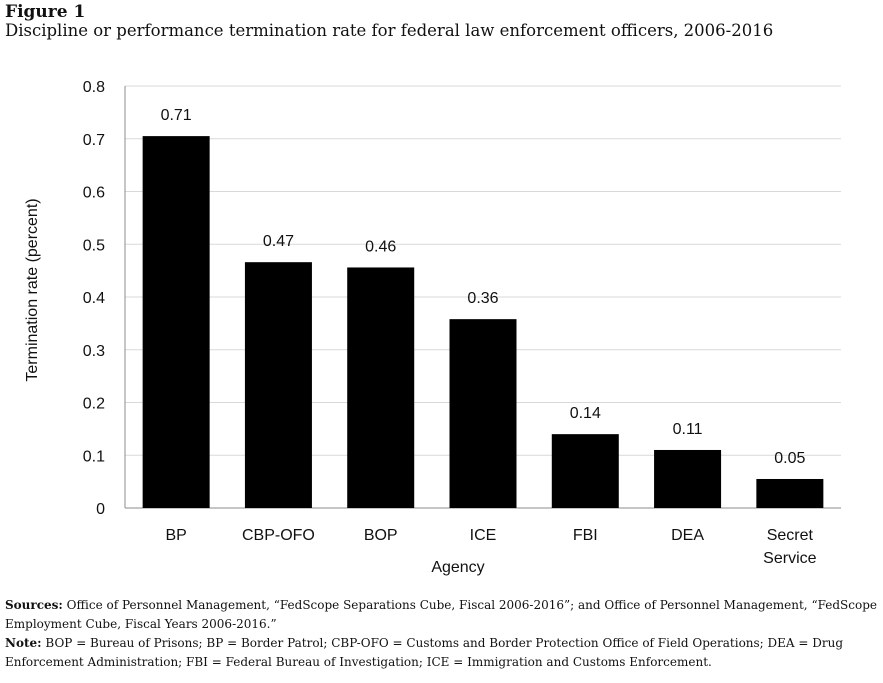 The width and height of the screenshot is (883, 683). I want to click on x-tick-label: DEA, so click(687, 535).